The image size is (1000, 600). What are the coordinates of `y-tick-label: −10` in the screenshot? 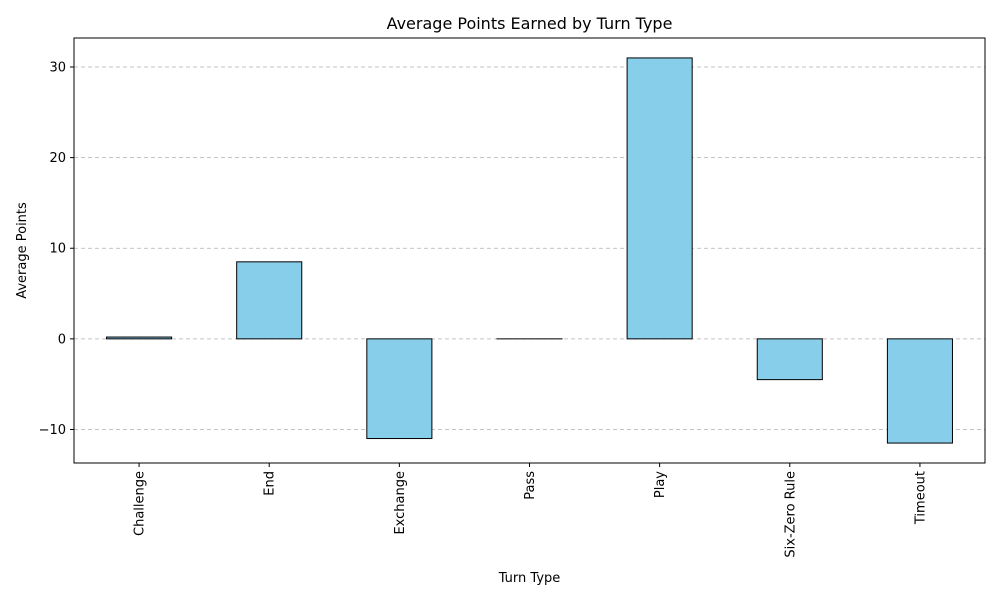 It's located at (52, 430).